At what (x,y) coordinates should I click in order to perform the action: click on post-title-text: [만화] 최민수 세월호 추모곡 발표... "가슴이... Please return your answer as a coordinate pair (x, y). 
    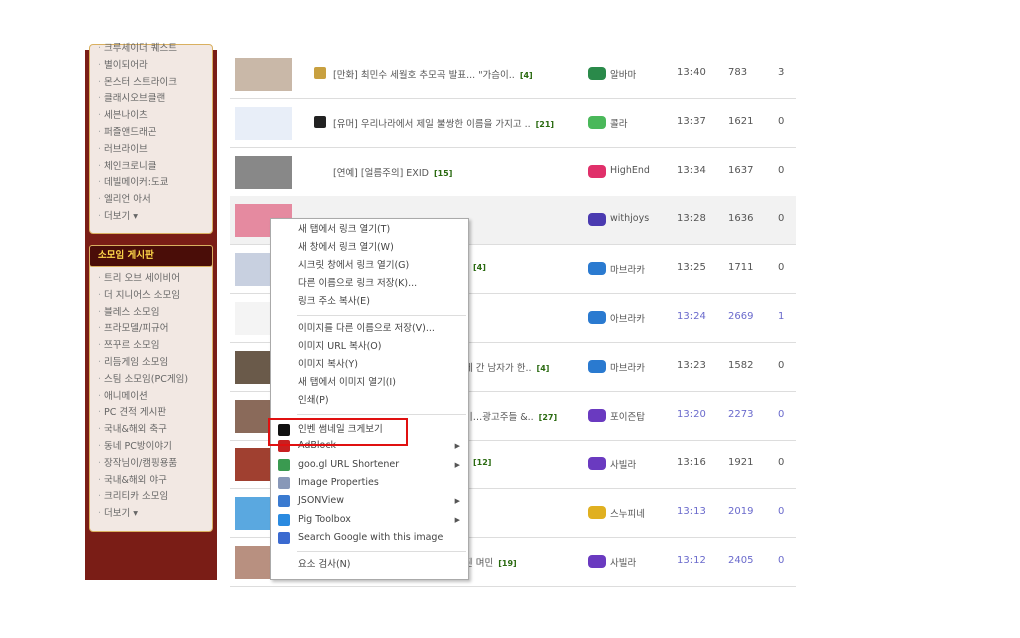
    Looking at the image, I should click on (424, 75).